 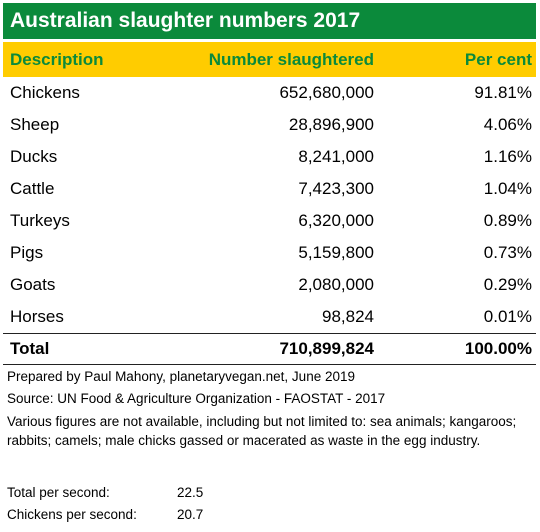 What do you see at coordinates (336, 156) in the screenshot?
I see `row-number: 8,241,000` at bounding box center [336, 156].